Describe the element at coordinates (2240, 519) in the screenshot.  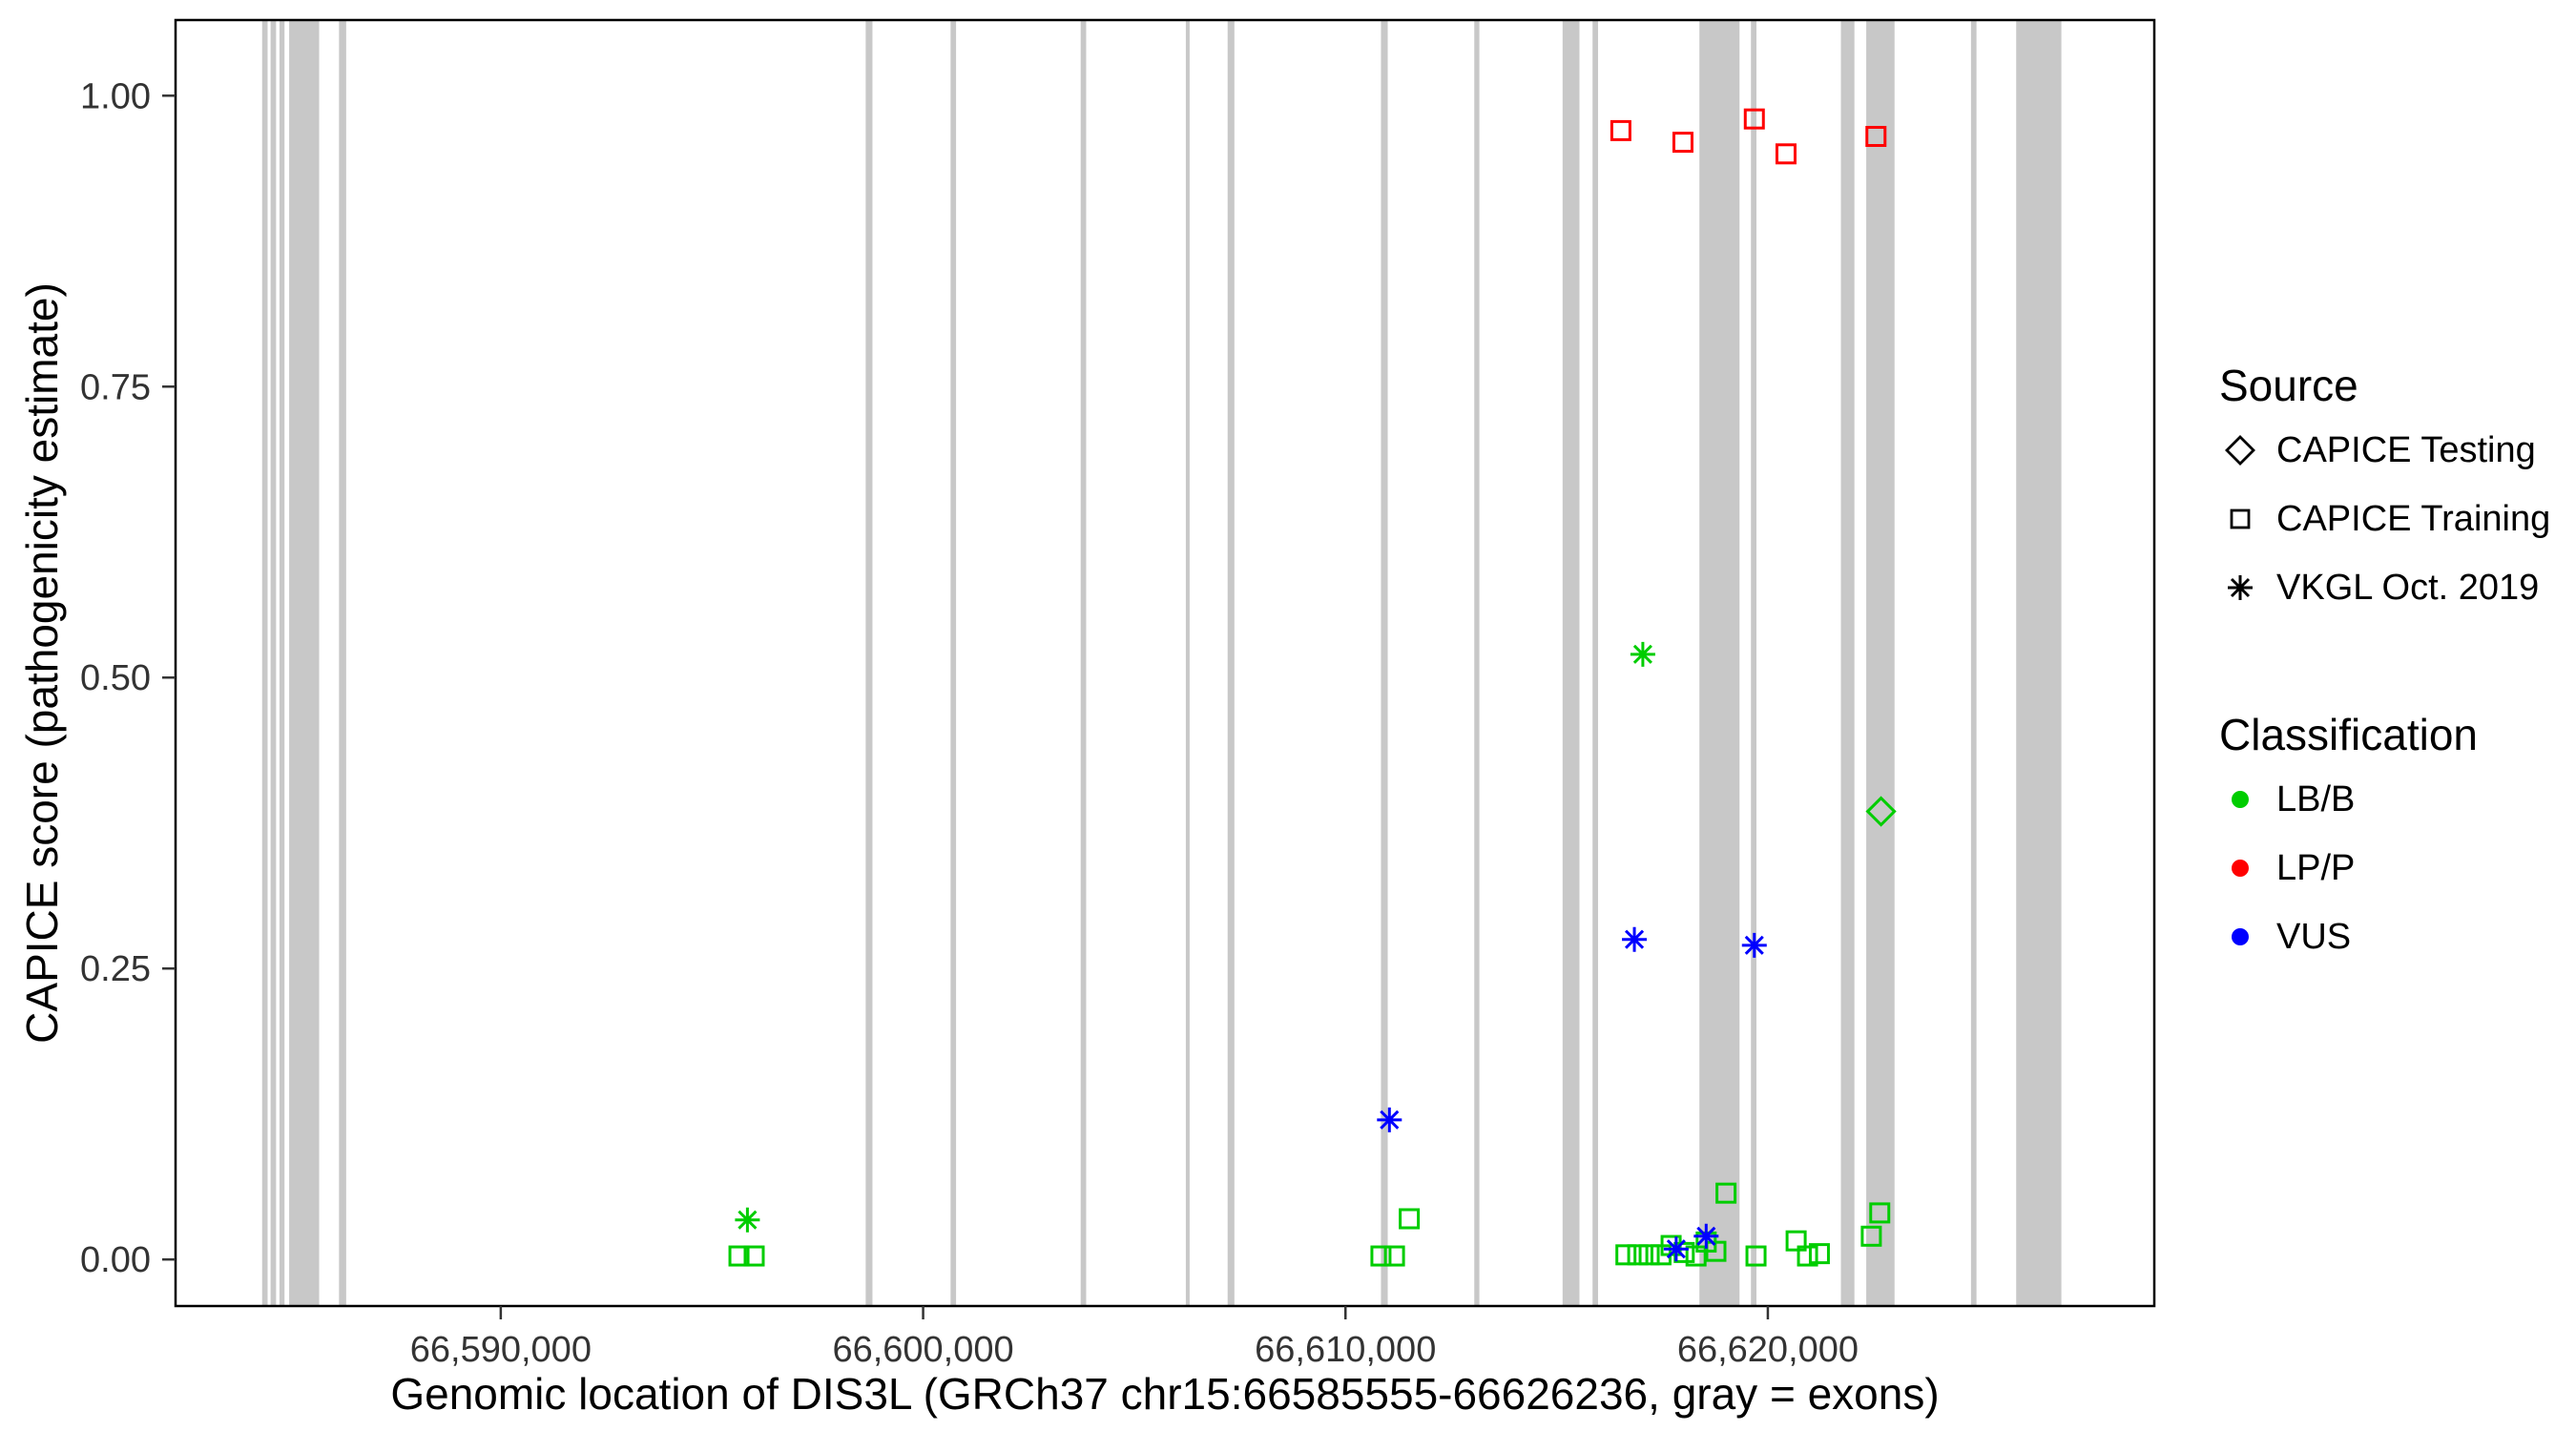
I see `square-icon` at that location.